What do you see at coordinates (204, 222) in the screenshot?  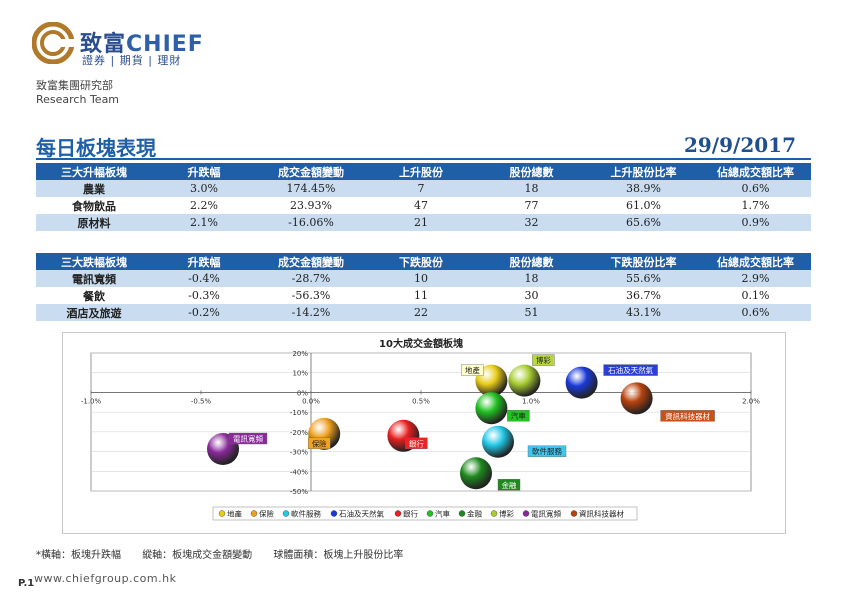 I see `table-cell: 2.1%` at bounding box center [204, 222].